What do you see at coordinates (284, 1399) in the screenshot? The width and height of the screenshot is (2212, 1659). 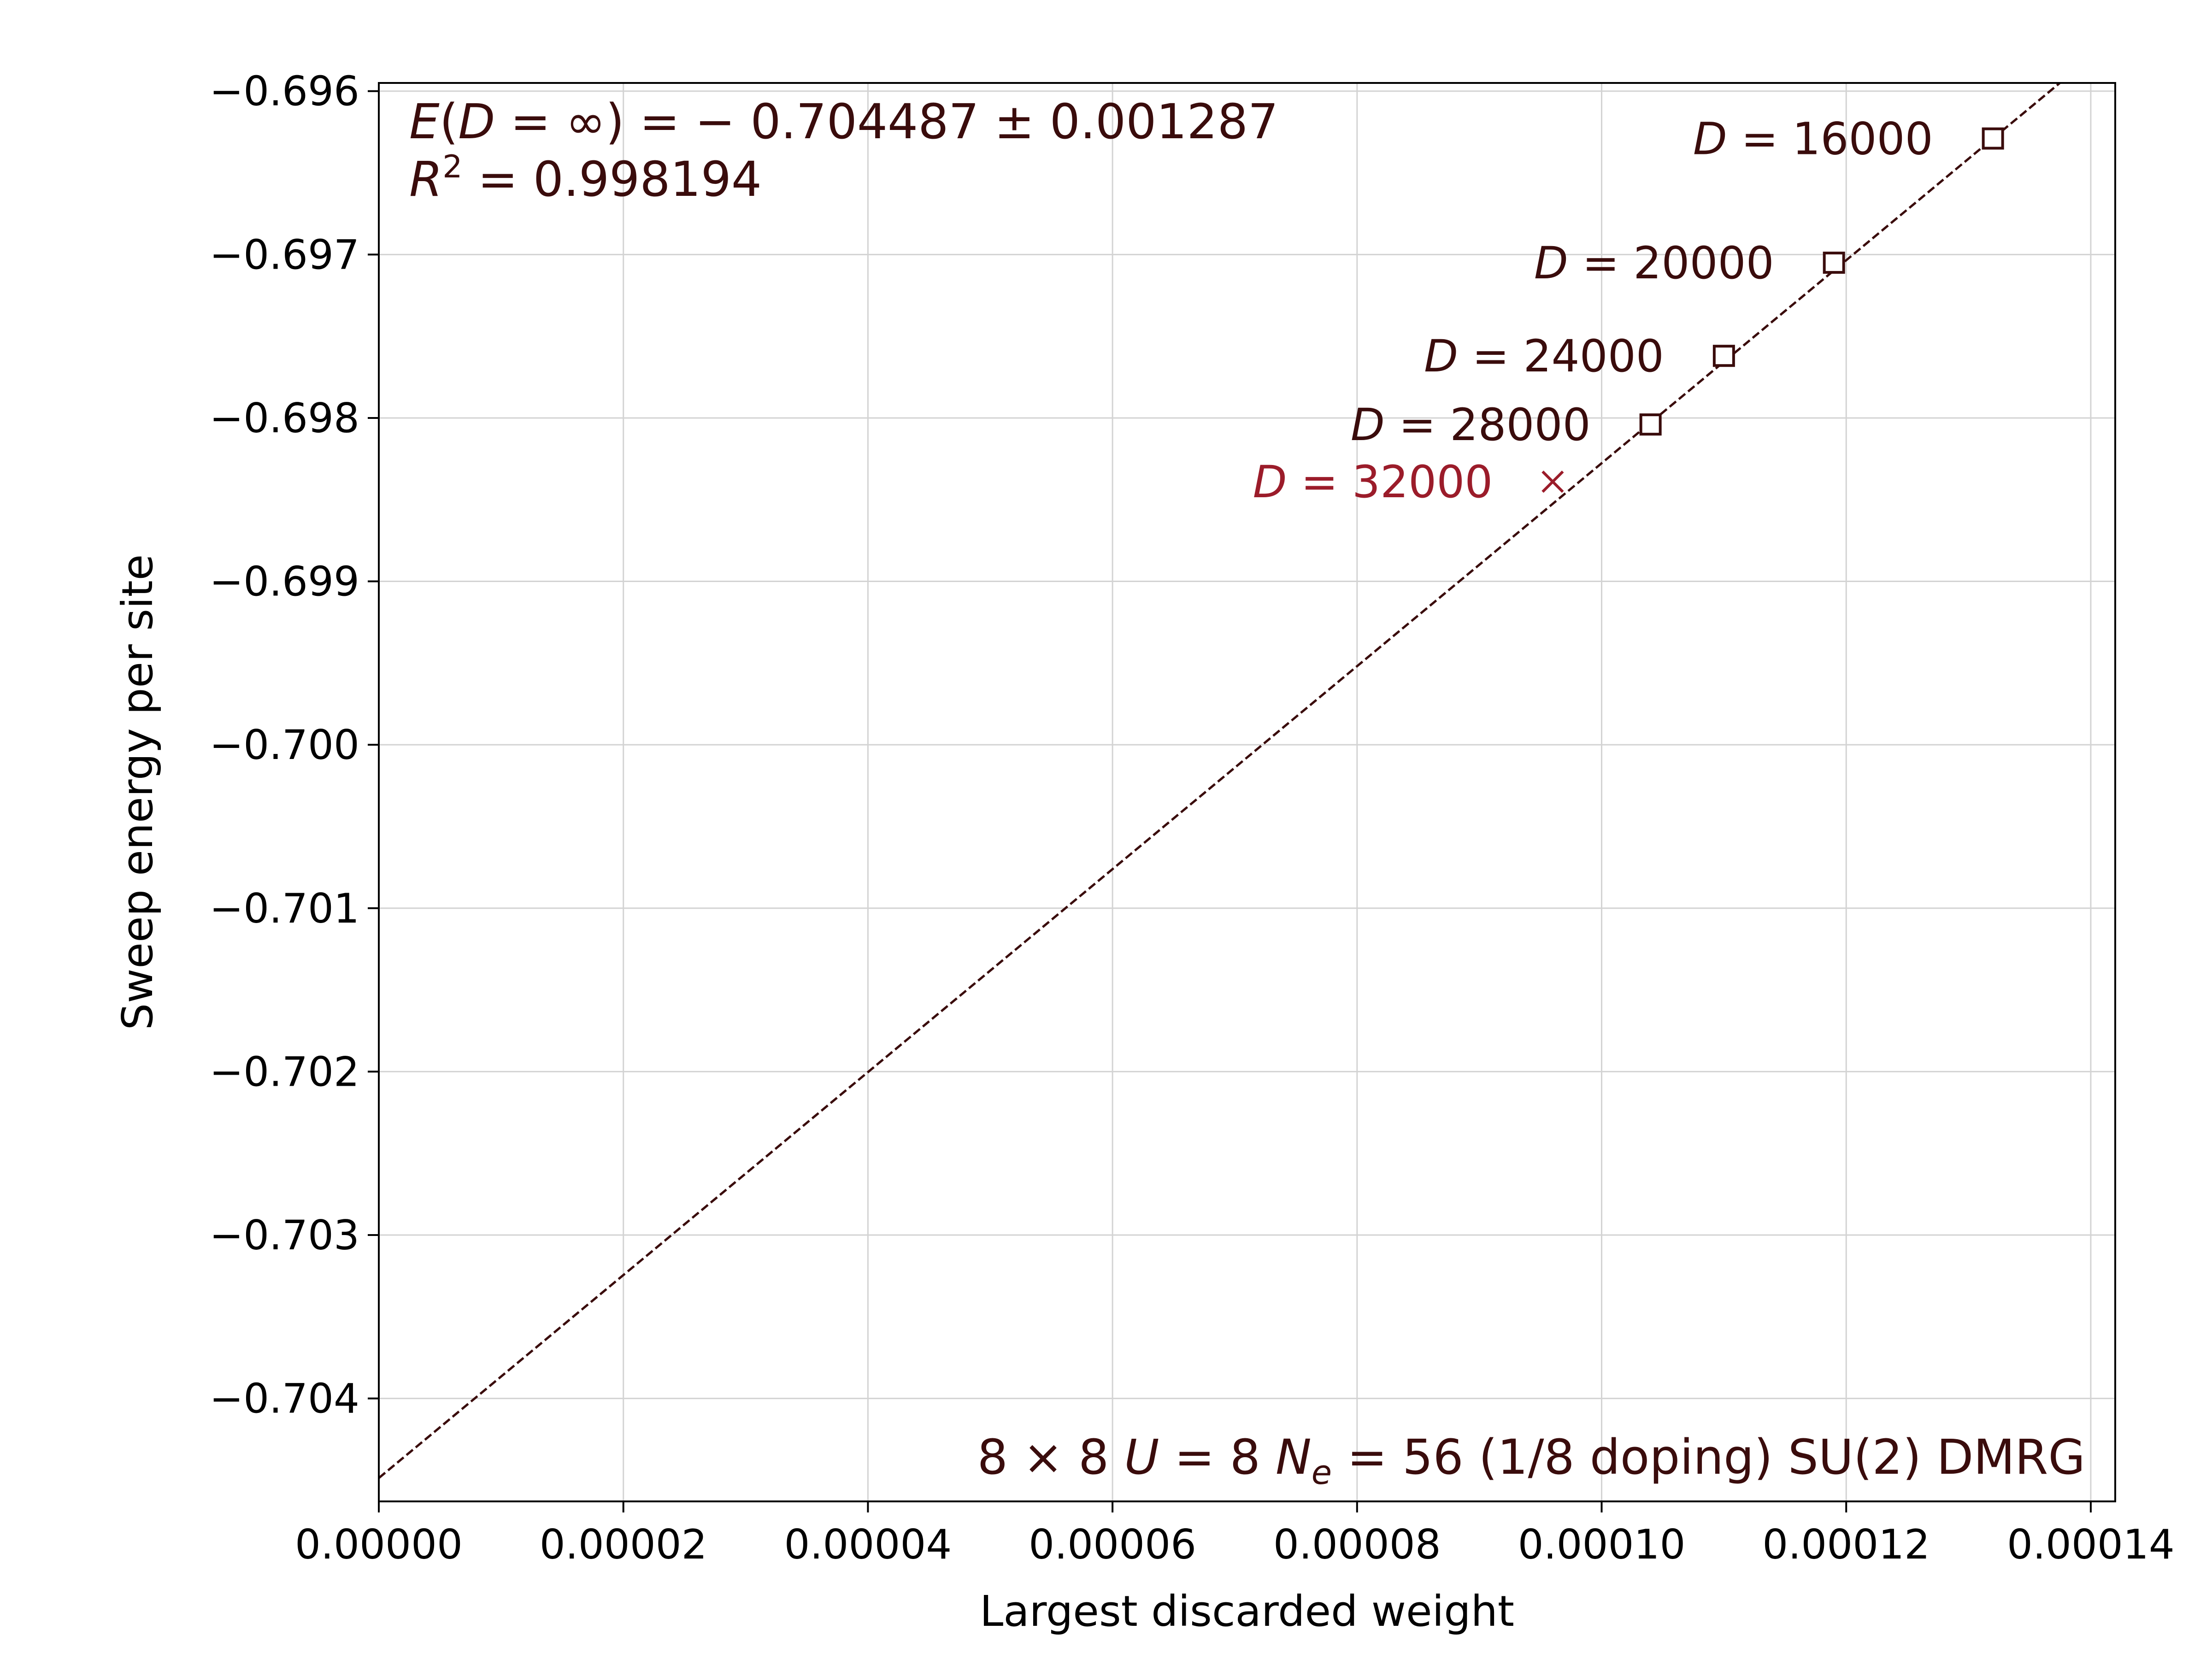 I see `y-tick-label: −0.704` at bounding box center [284, 1399].